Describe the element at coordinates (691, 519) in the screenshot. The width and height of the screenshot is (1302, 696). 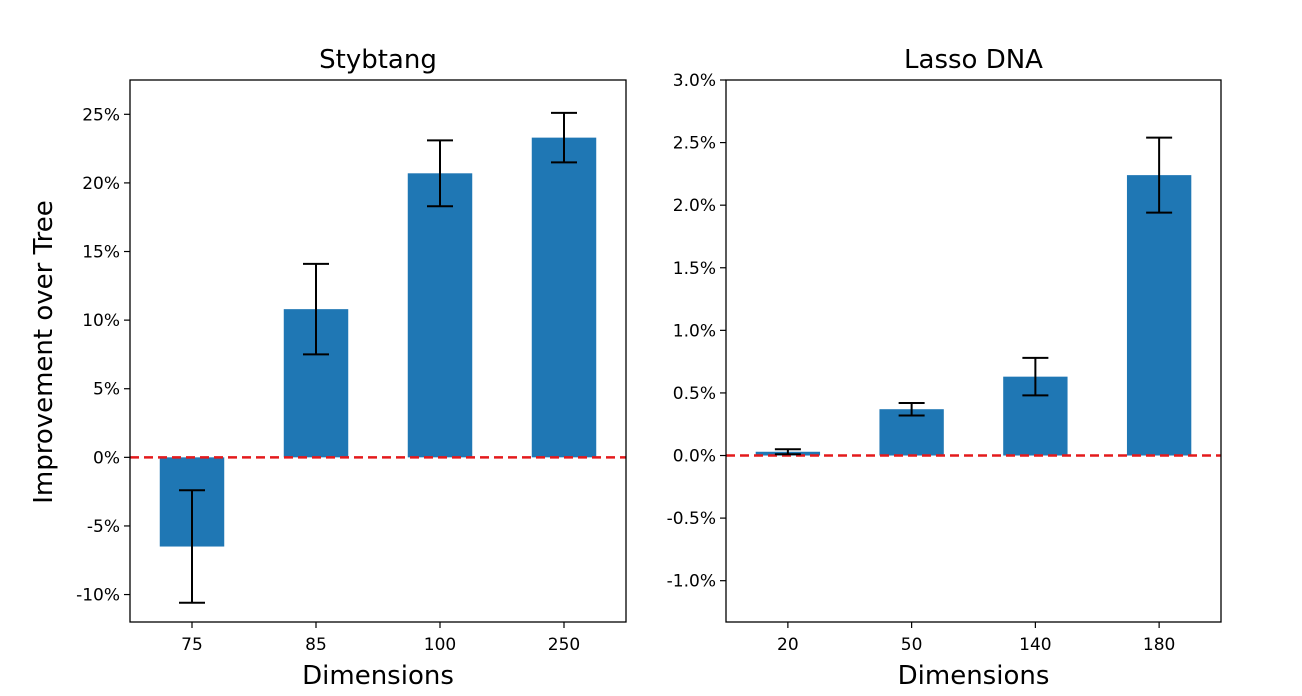
I see `y-tick-label: -0.5%` at that location.